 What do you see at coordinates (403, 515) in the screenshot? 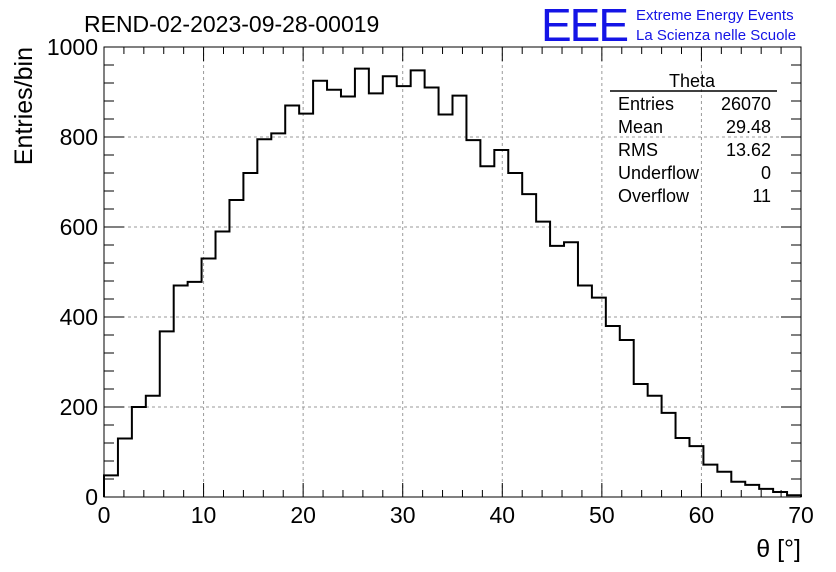
I see `x-tick-label: 30` at bounding box center [403, 515].